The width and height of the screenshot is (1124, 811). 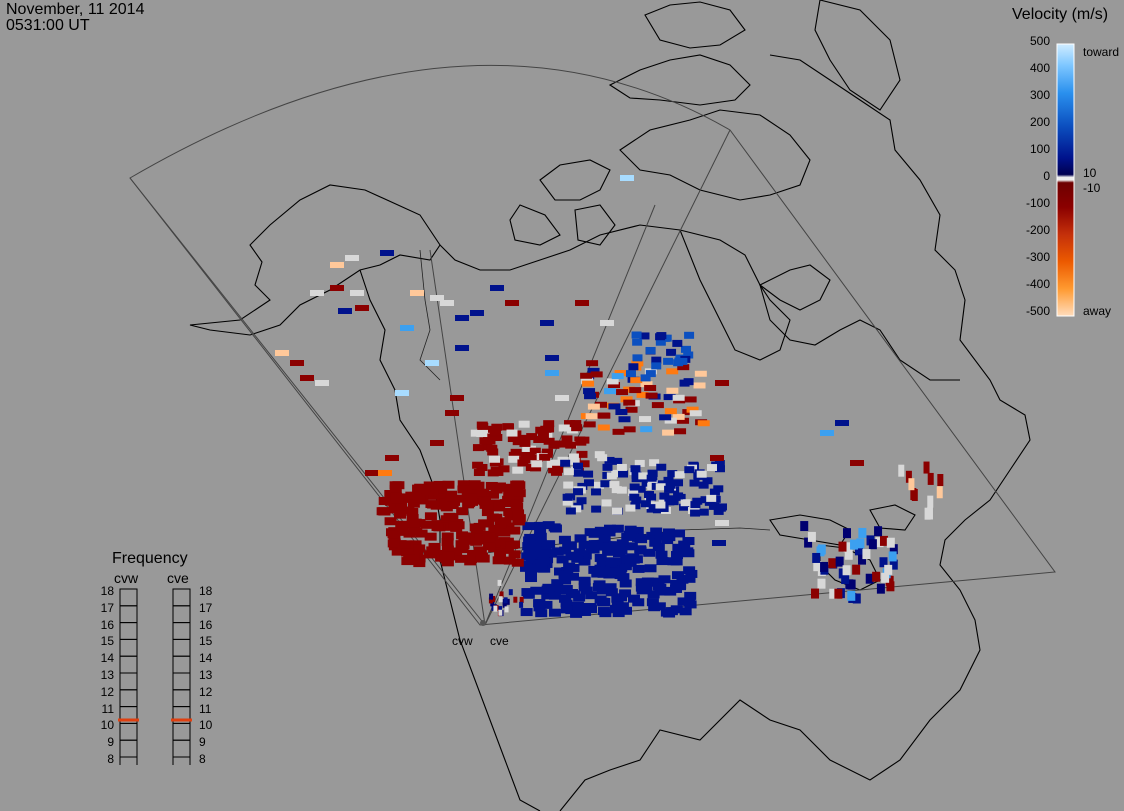 What do you see at coordinates (107, 725) in the screenshot?
I see `frequency-tick-left-8: 10` at bounding box center [107, 725].